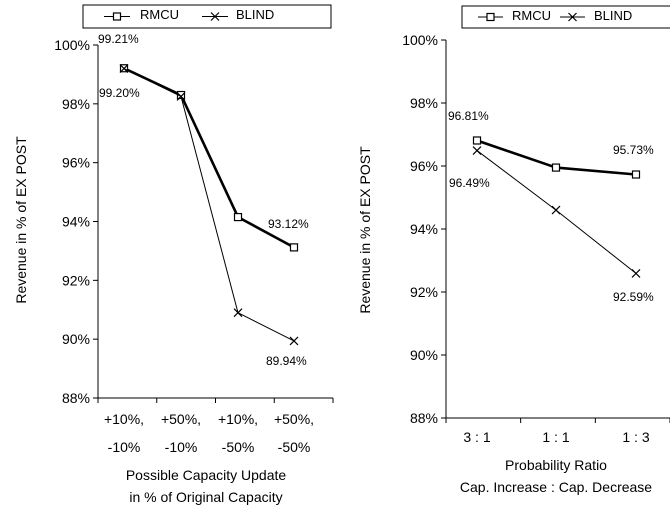  I want to click on x-axis-title: Probability Ratio, so click(556, 465).